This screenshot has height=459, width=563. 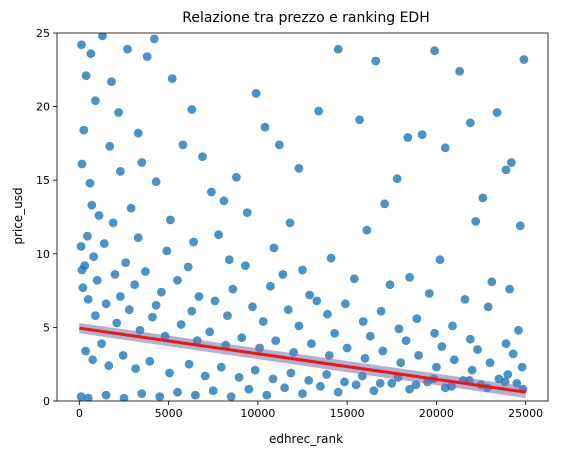 What do you see at coordinates (309, 410) in the screenshot?
I see `x-axis-ticks: 0 5000 10000 15000 20000 25000` at bounding box center [309, 410].